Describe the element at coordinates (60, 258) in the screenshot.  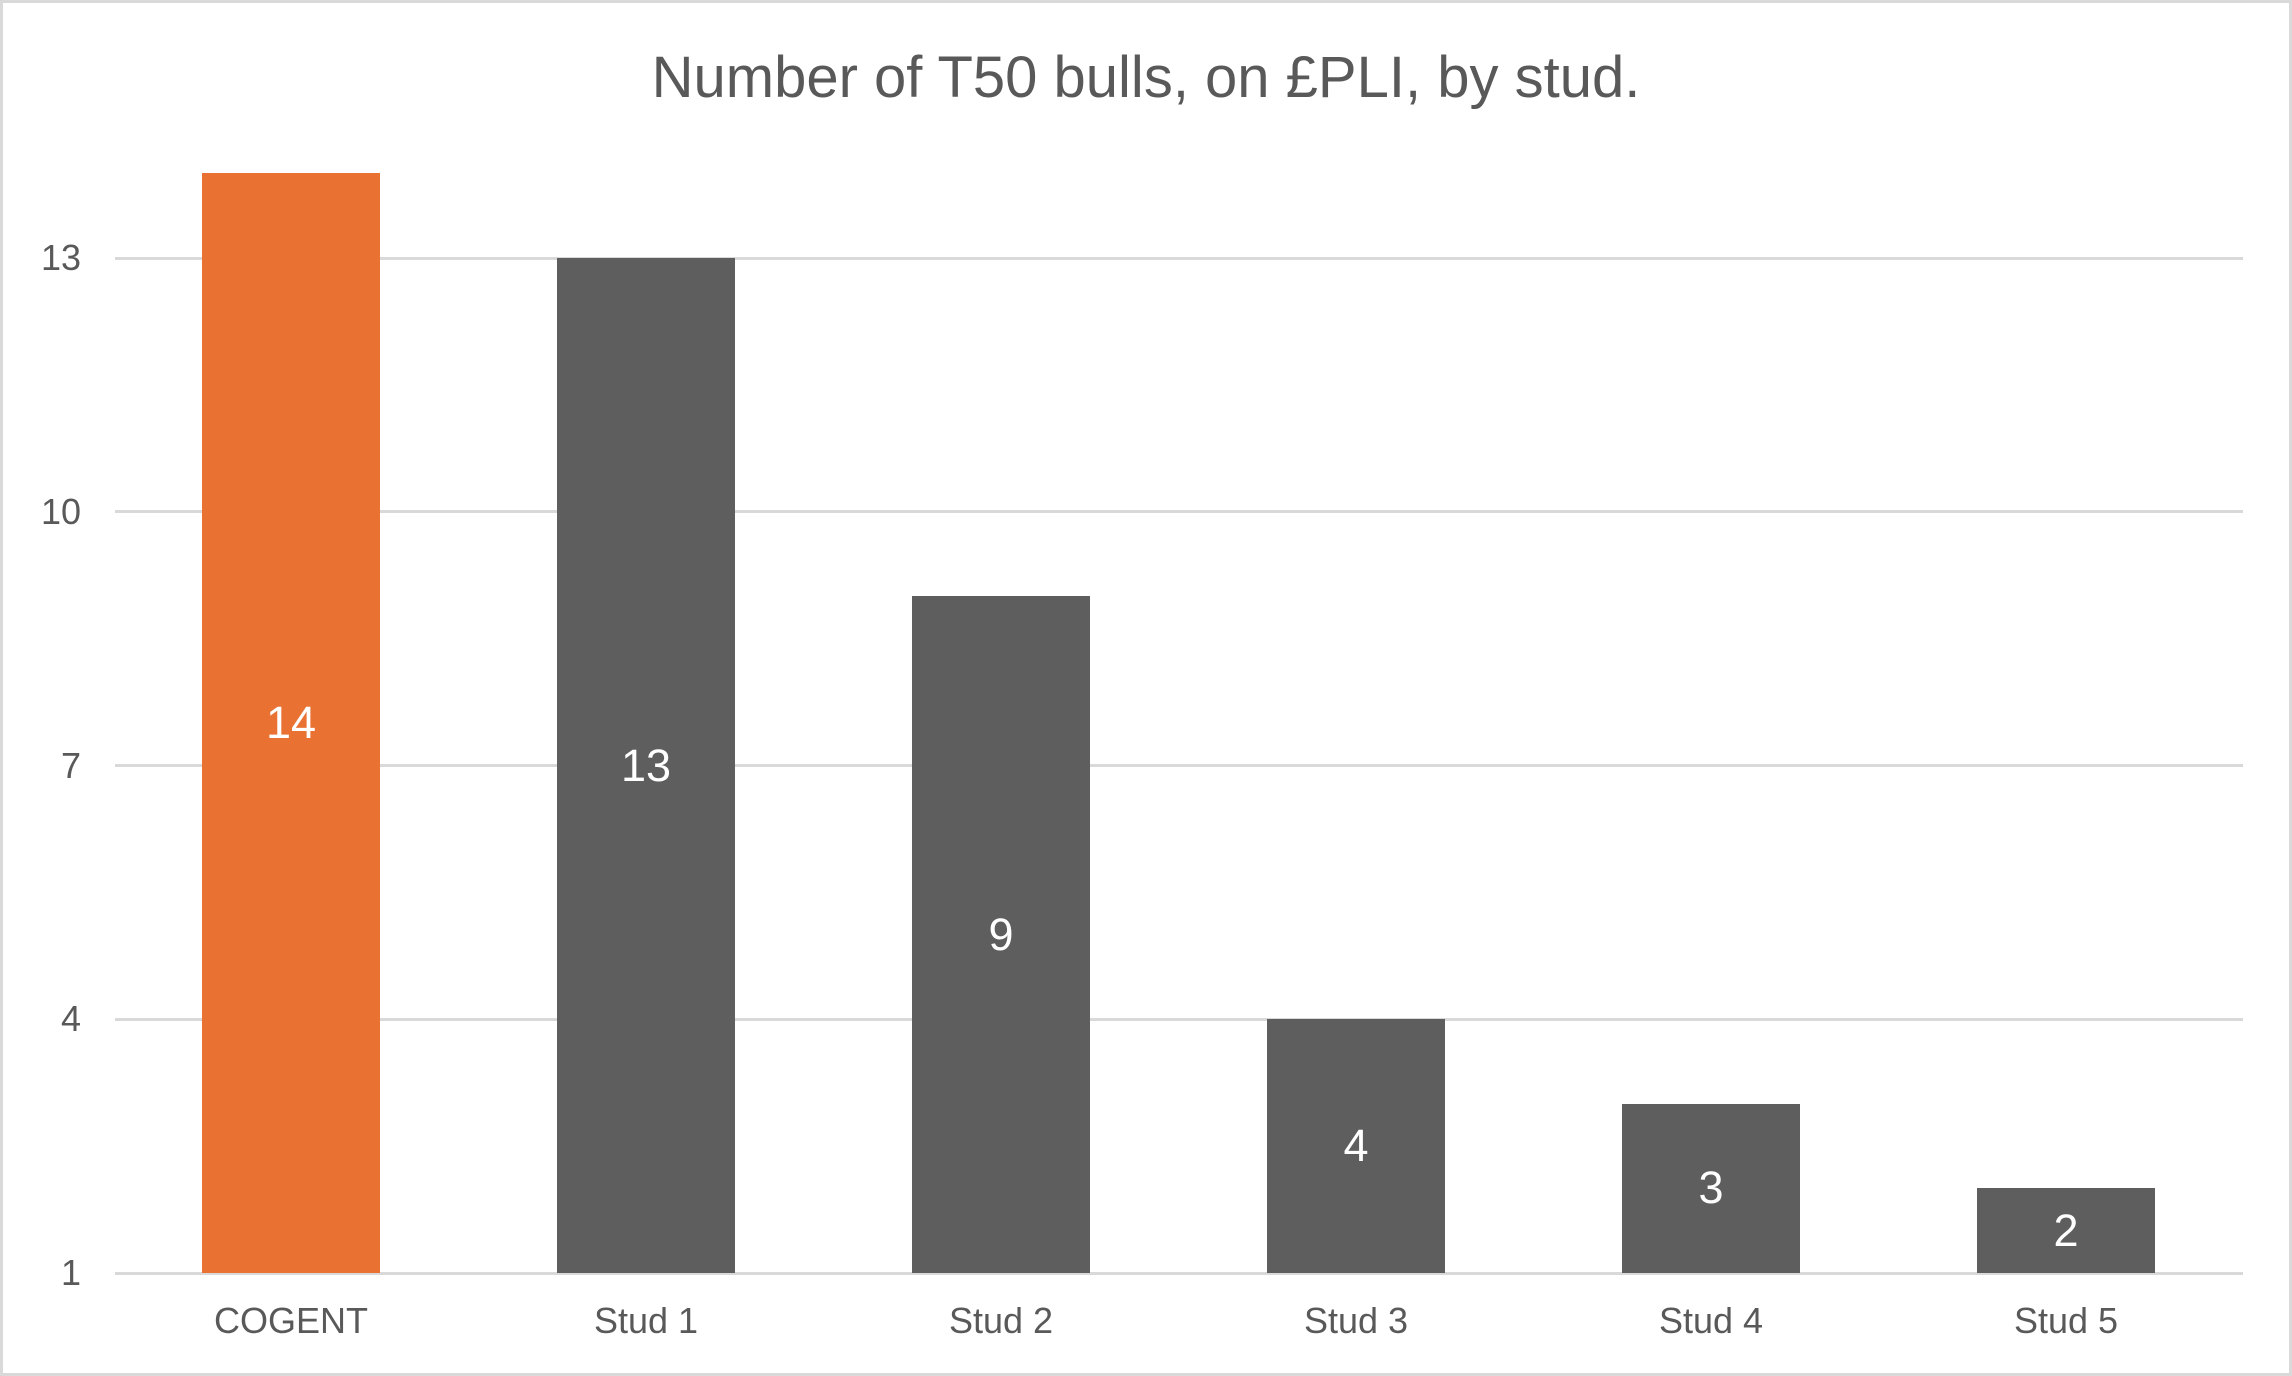
I see `y-tick-label: 13` at that location.